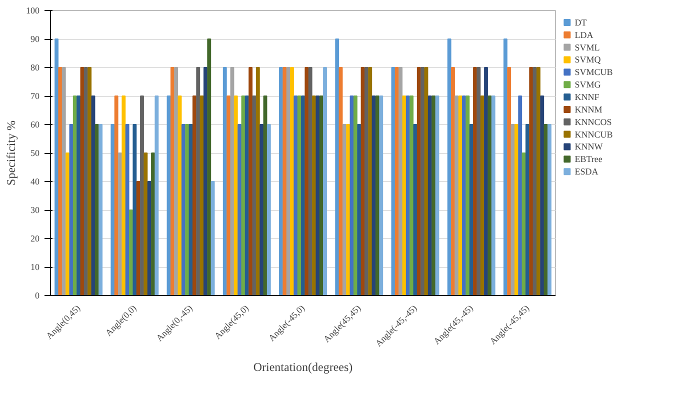 The height and width of the screenshot is (402, 683). I want to click on legend-label: LDA, so click(584, 35).